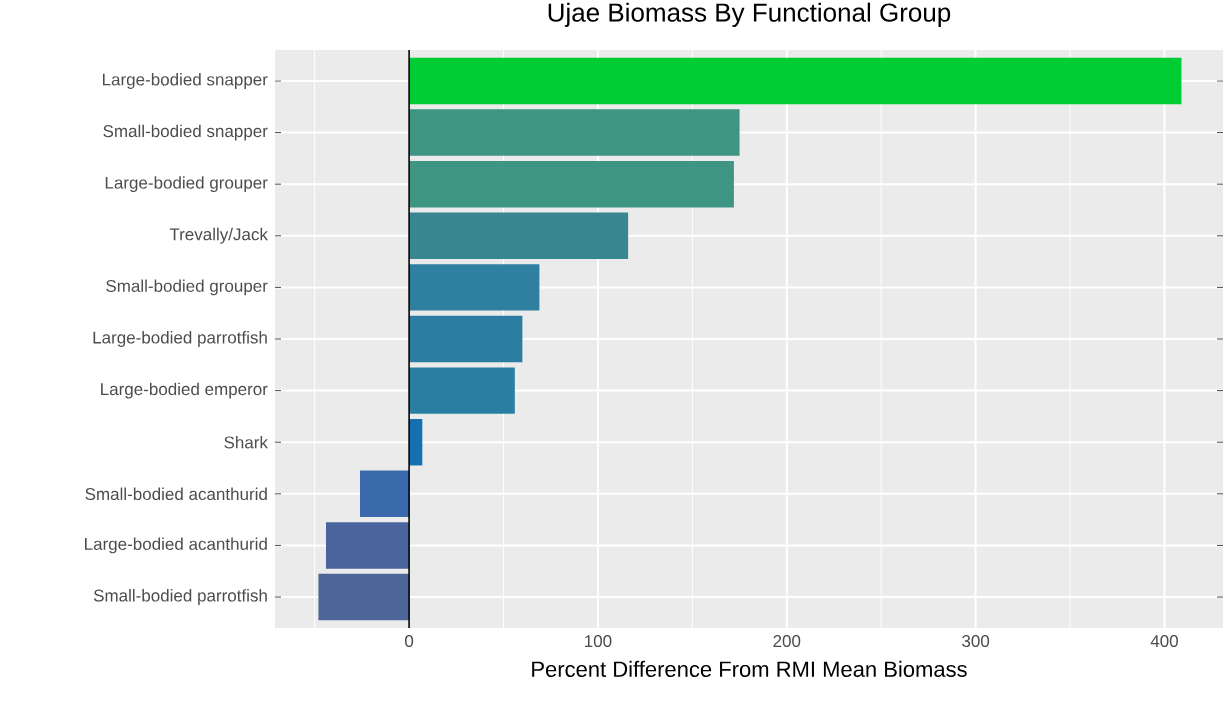 This screenshot has width=1223, height=708. I want to click on x-tick-label: 100, so click(598, 641).